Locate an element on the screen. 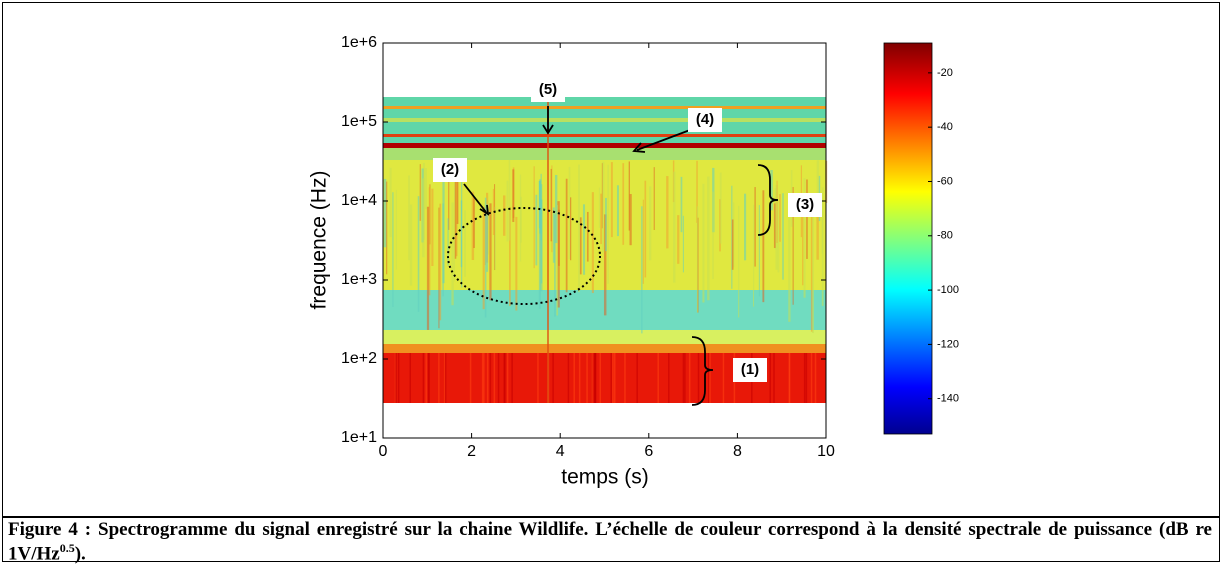 The image size is (1224, 564). separator is located at coordinates (611, 517).